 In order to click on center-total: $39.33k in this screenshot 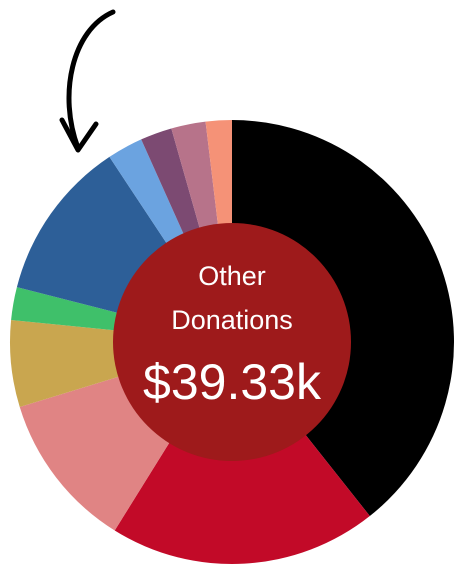, I will do `click(232, 382)`.